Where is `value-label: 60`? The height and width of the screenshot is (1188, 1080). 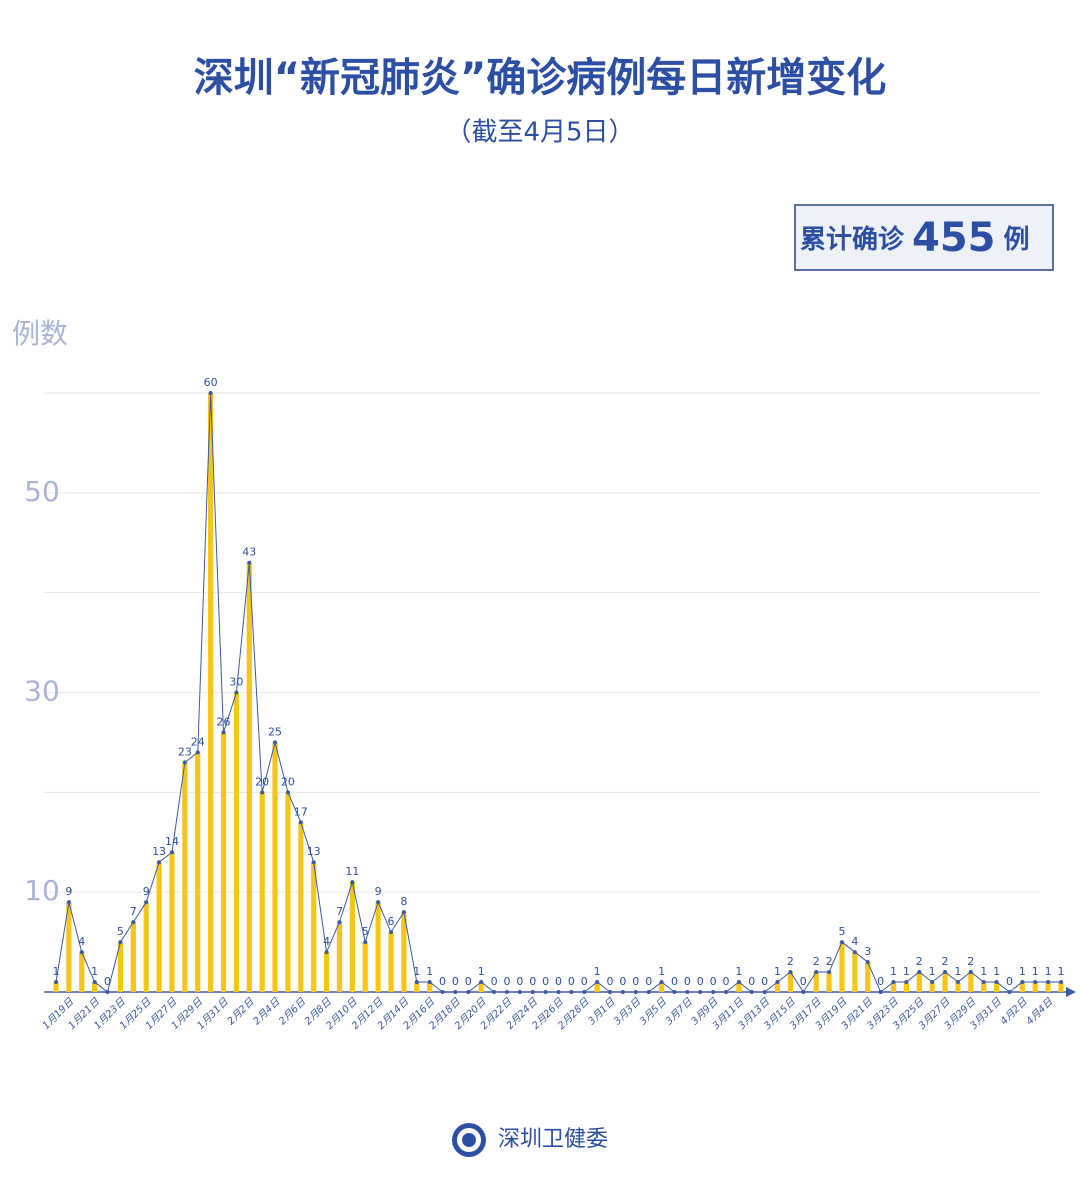 value-label: 60 is located at coordinates (211, 382).